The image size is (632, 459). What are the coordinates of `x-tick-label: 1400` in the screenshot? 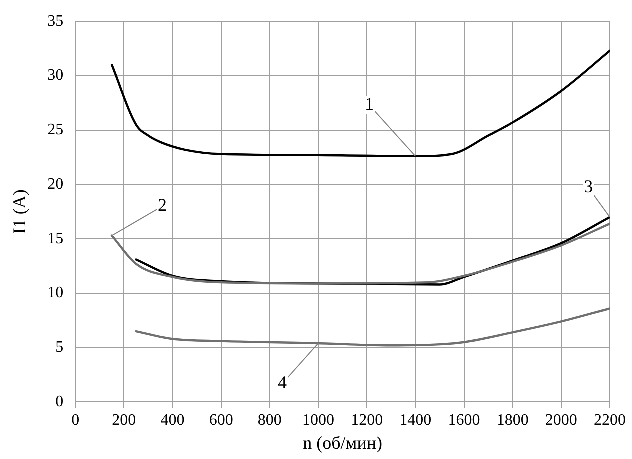 It's located at (416, 421).